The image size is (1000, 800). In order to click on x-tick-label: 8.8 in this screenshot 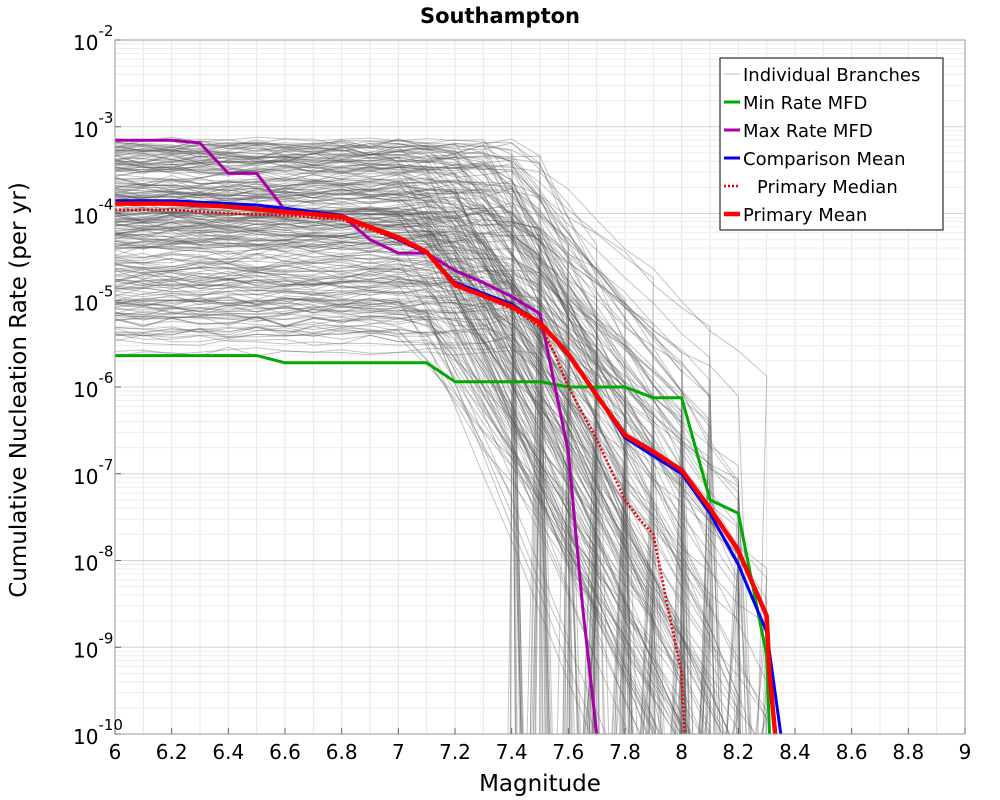, I will do `click(908, 752)`.